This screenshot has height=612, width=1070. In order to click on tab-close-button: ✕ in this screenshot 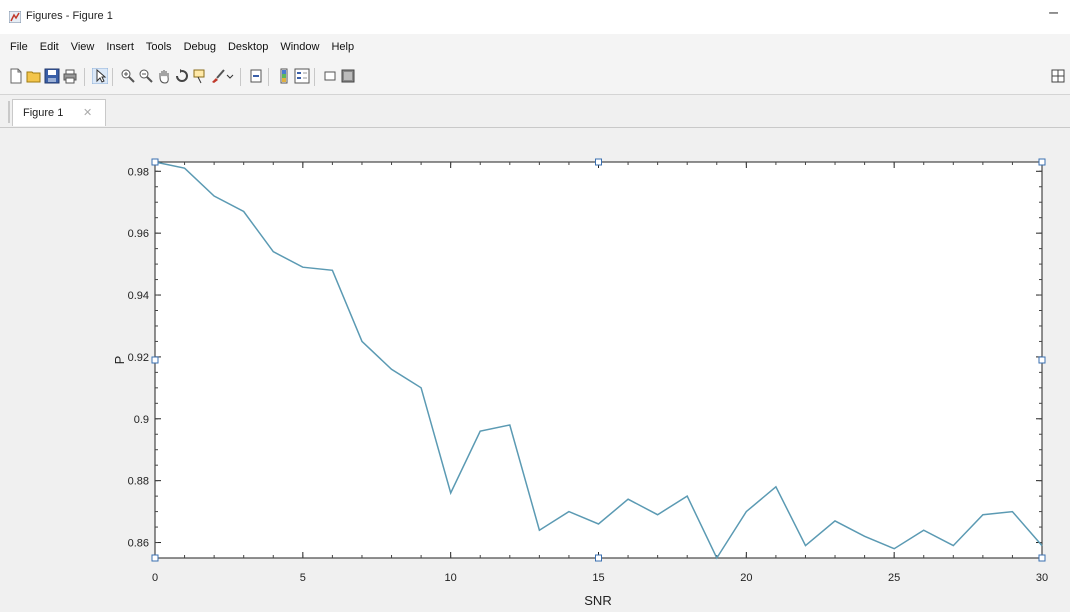, I will do `click(88, 113)`.